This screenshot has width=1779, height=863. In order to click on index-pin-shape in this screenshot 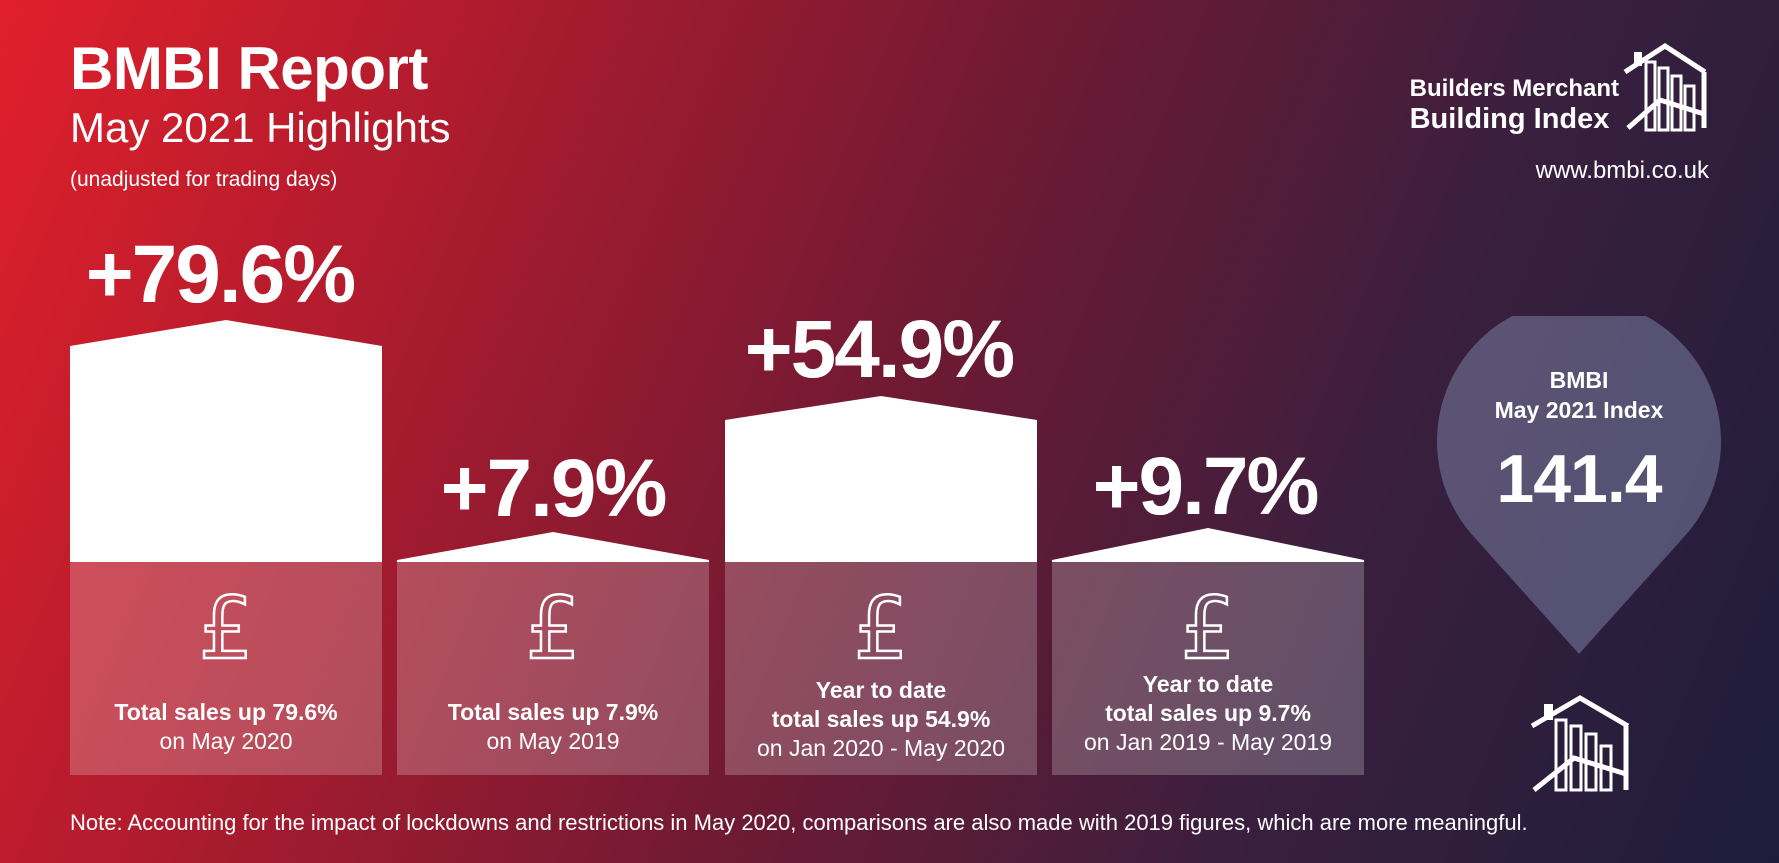, I will do `click(1579, 485)`.